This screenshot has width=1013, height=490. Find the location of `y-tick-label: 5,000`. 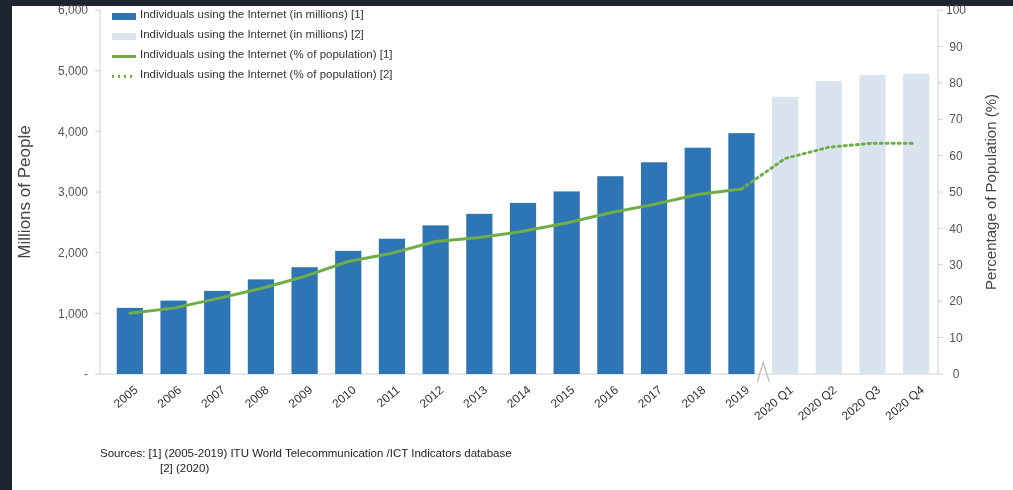

y-tick-label: 5,000 is located at coordinates (73, 70).